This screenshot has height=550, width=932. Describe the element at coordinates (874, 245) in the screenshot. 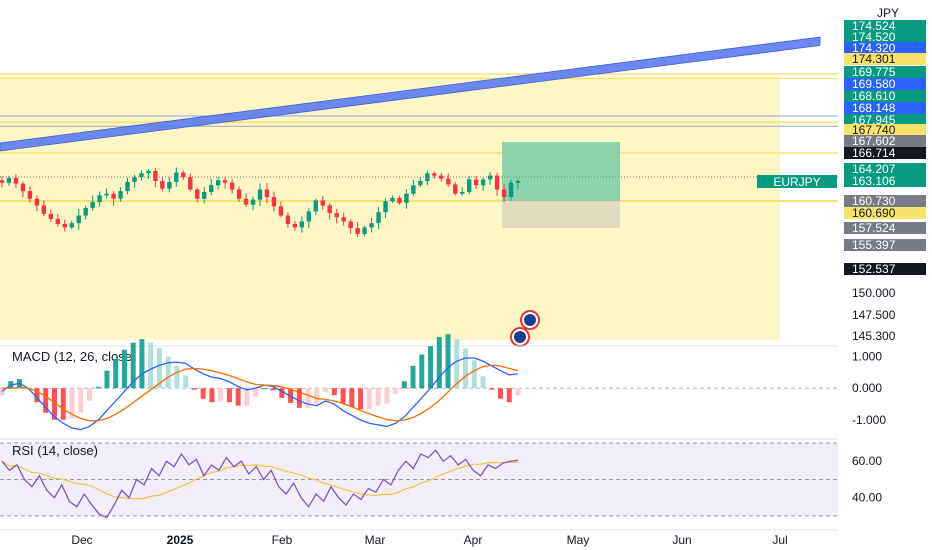

I see `price-tag-label: 155.397` at that location.